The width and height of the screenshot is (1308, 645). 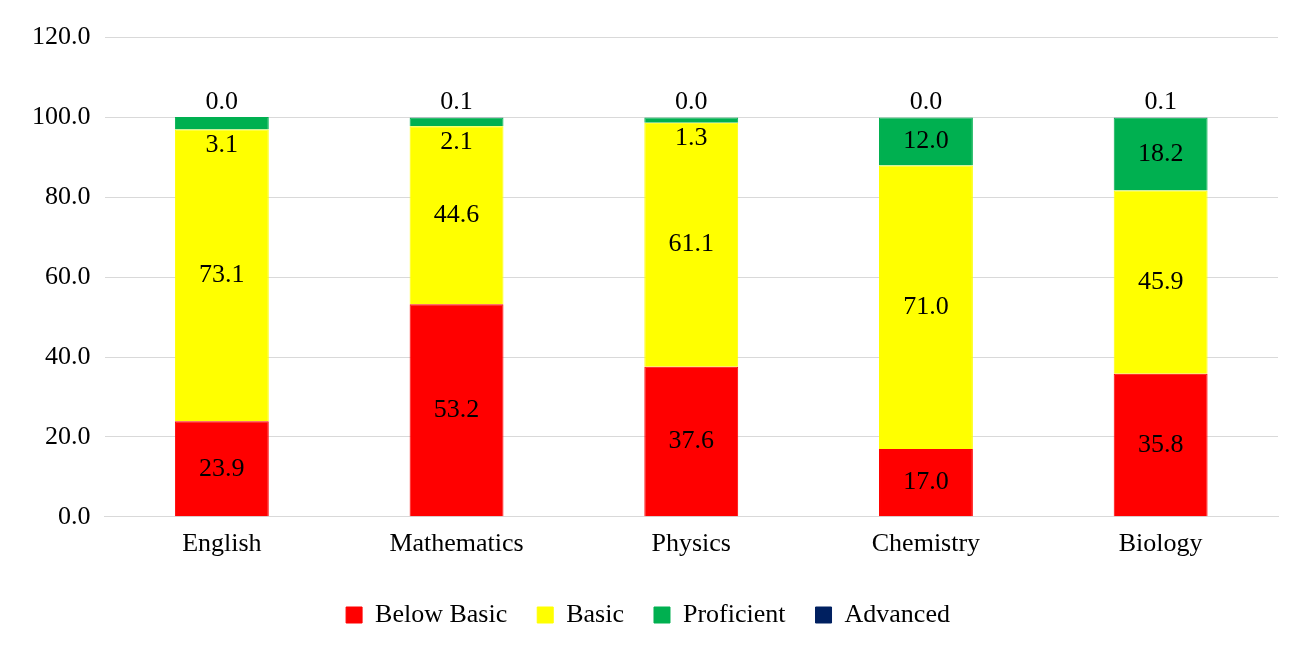 I want to click on y-tick-label: 60.0, so click(x=68, y=276).